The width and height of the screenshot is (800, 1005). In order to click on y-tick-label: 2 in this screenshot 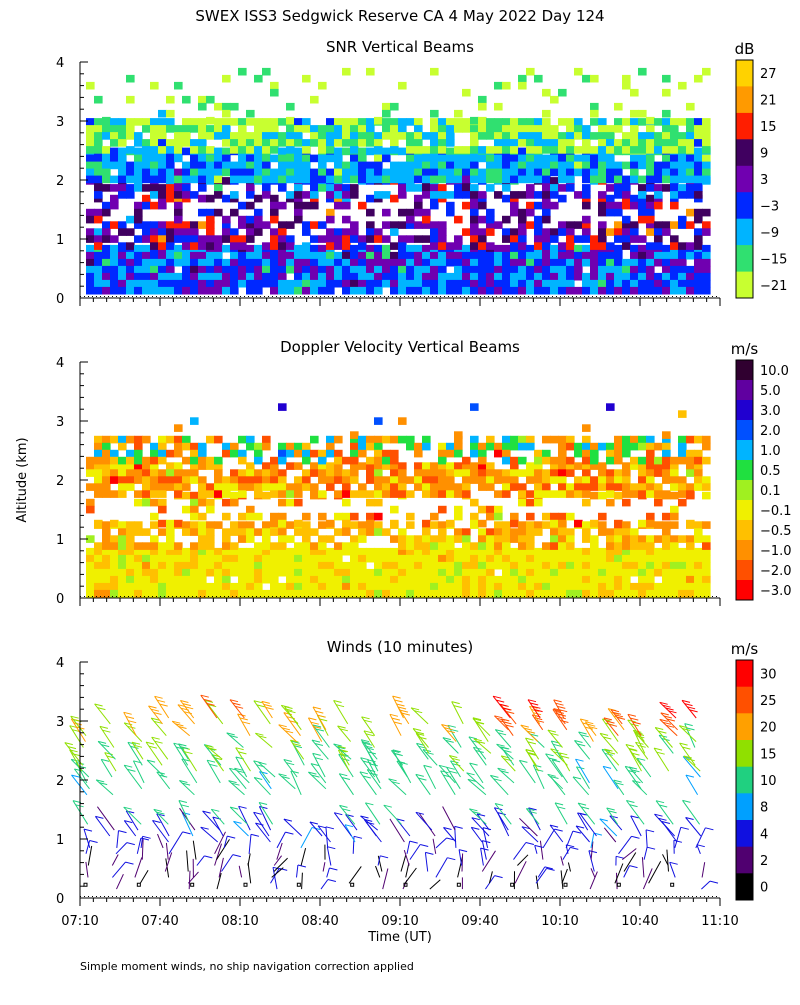, I will do `click(60, 781)`.